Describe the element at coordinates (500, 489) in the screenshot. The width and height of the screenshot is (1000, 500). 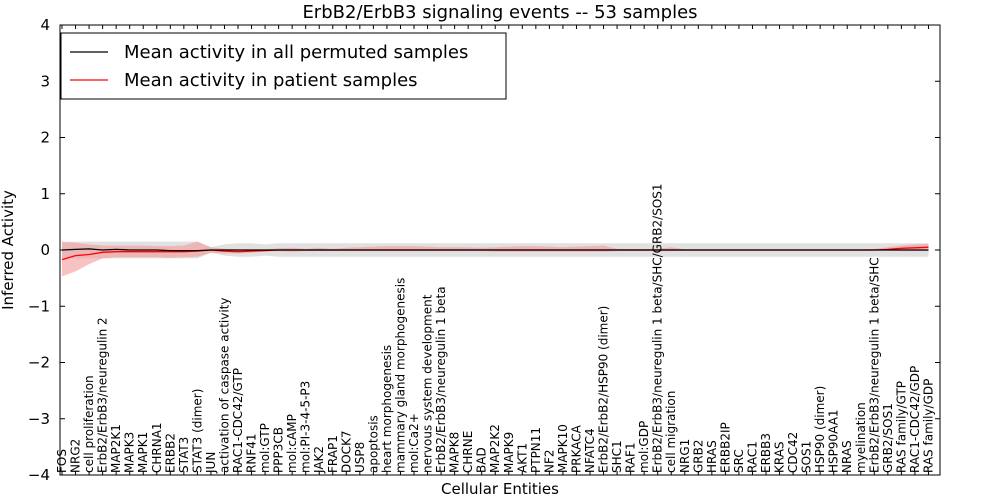
I see `x-axis-label: Cellular Entities` at that location.